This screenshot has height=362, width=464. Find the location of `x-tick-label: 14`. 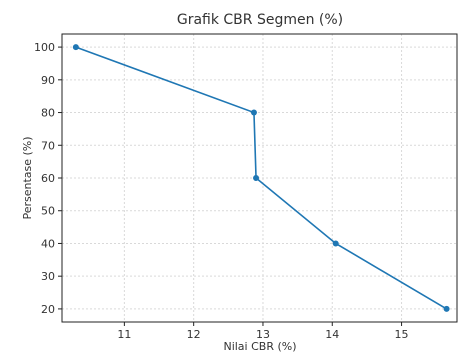

x-tick-label: 14 is located at coordinates (332, 334).